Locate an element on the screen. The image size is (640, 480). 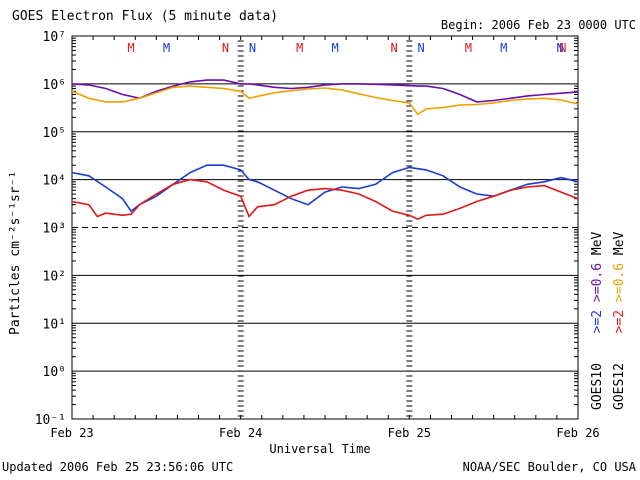
y-tick-label: 10⁰ is located at coordinates (54, 372).